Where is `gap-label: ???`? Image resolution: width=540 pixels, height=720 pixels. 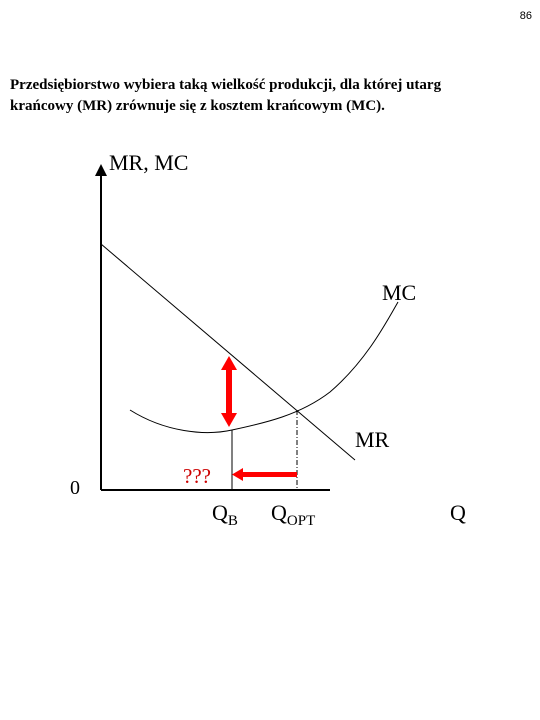
gap-label: ??? is located at coordinates (197, 476).